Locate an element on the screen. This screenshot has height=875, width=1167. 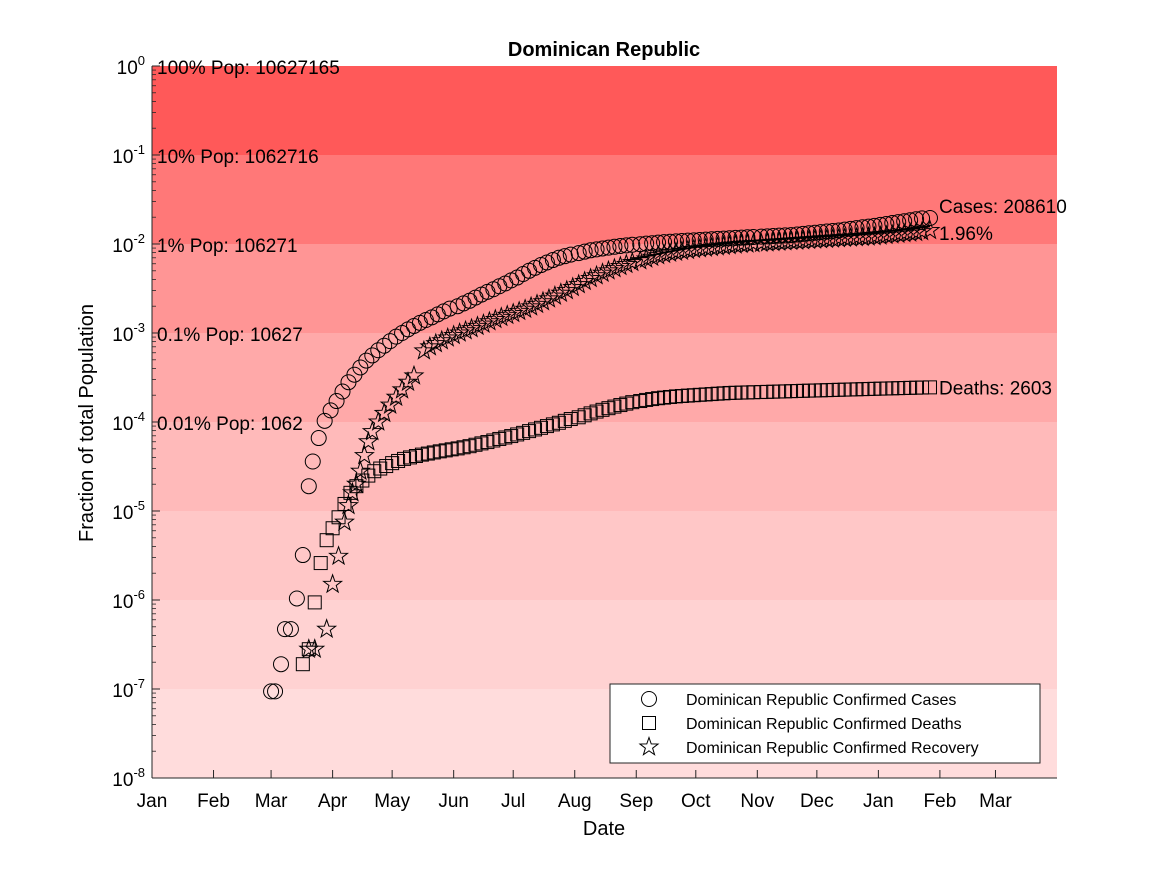
x-tick-label: Dec is located at coordinates (817, 801).